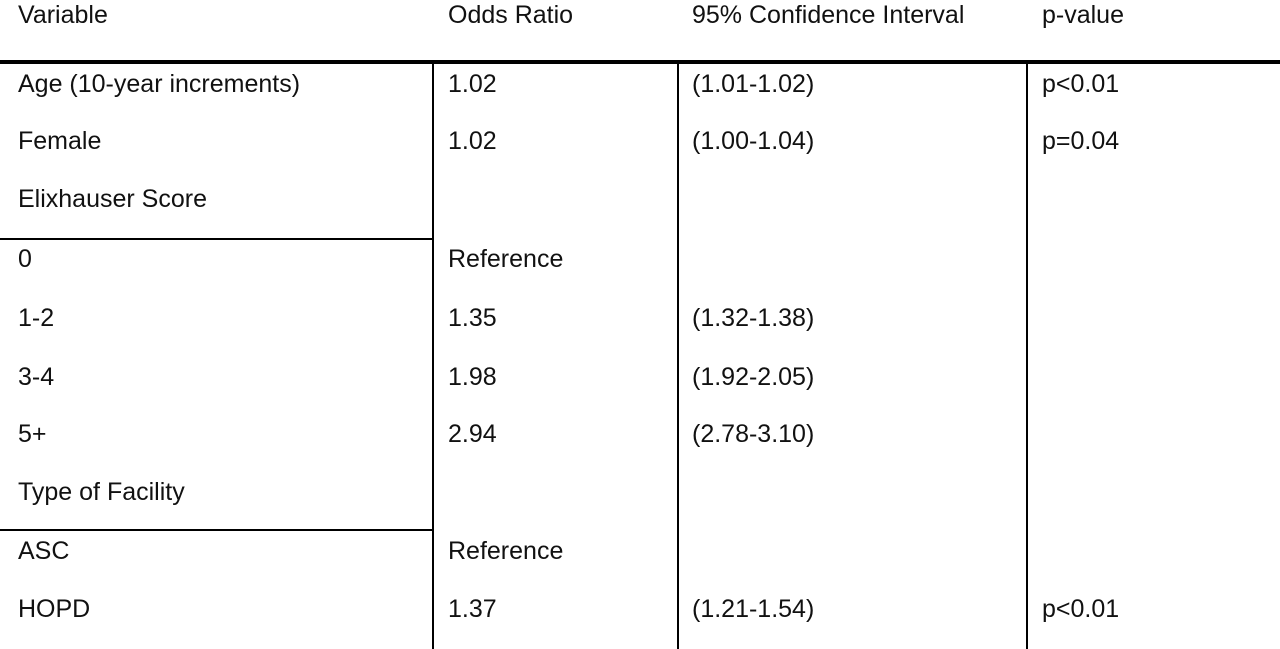  Describe the element at coordinates (101, 492) in the screenshot. I see `cell: Type of Facility` at that location.